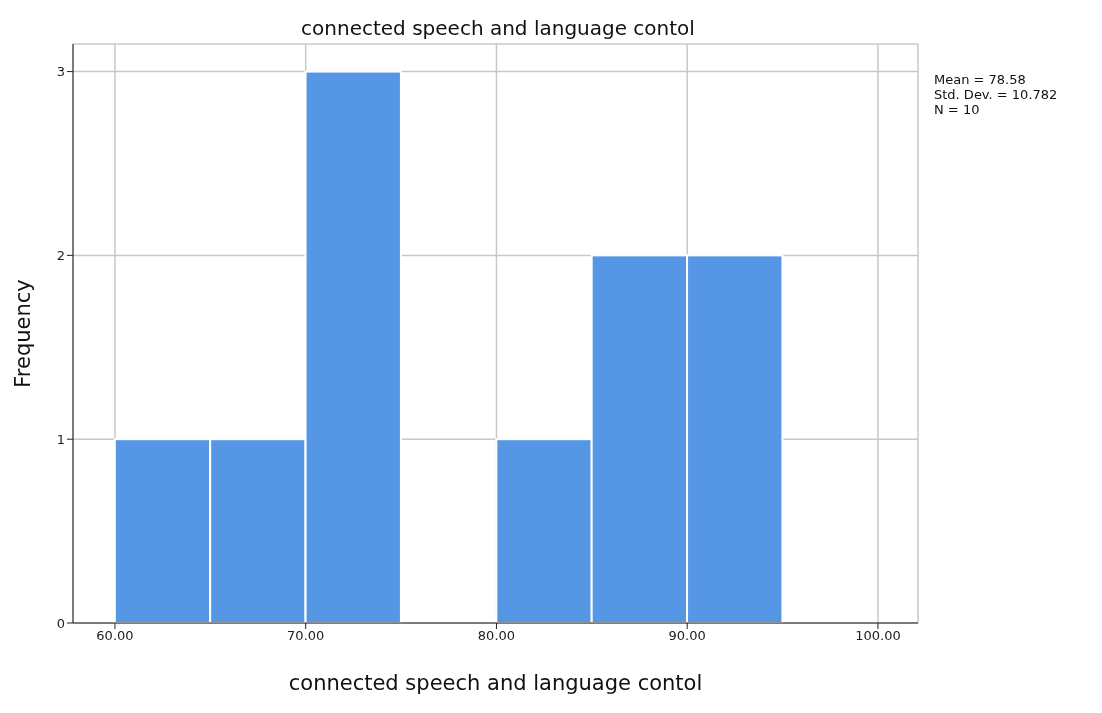  Describe the element at coordinates (495, 683) in the screenshot. I see `x-axis-title: connected speech and language contol` at that location.